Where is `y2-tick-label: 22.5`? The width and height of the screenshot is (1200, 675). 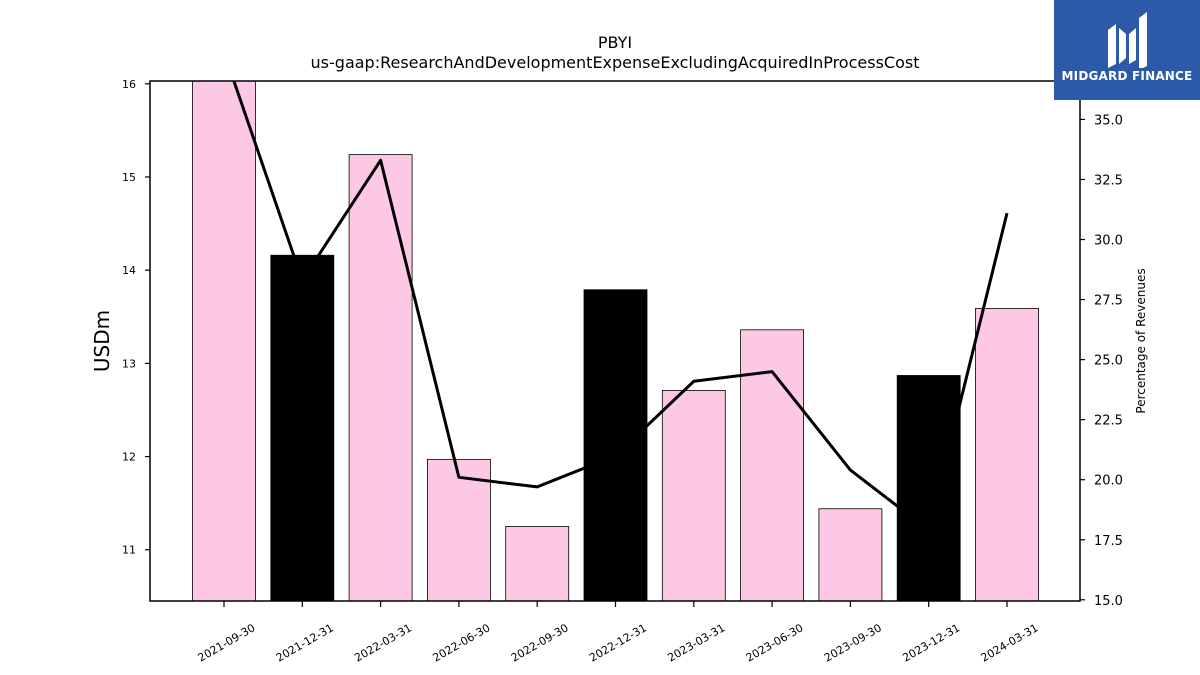
y2-tick-label: 22.5 is located at coordinates (1108, 421).